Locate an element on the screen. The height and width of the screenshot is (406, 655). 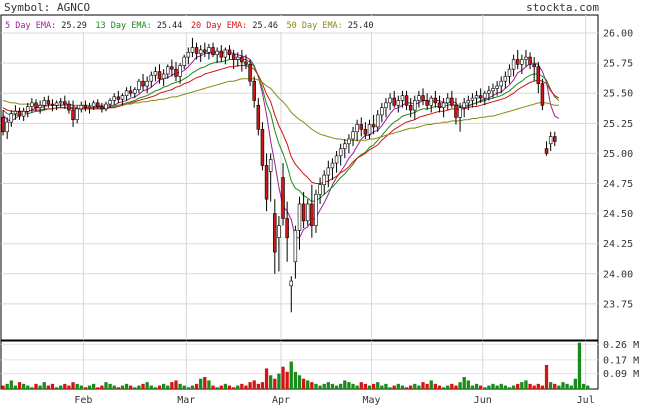
price-tick-label: 24.75 is located at coordinates (618, 184).